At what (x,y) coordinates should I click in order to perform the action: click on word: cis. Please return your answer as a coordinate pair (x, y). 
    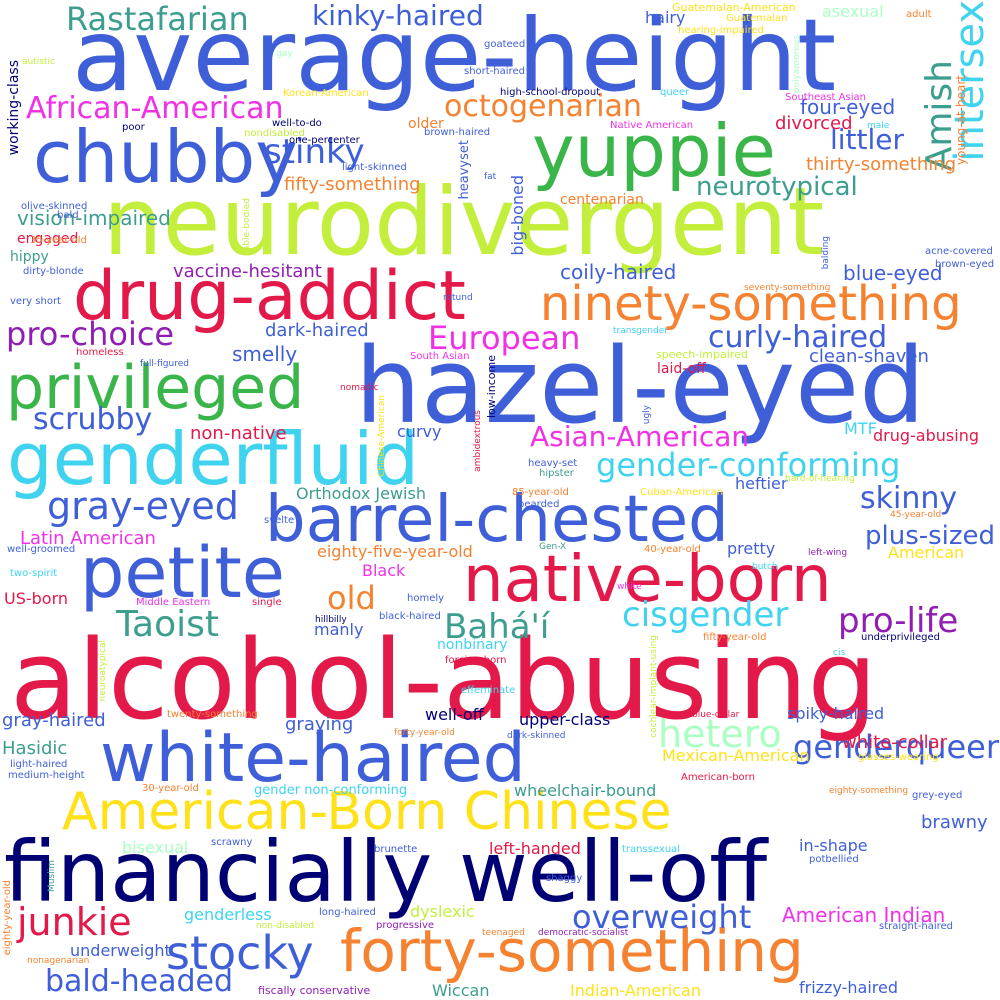
    Looking at the image, I should click on (839, 653).